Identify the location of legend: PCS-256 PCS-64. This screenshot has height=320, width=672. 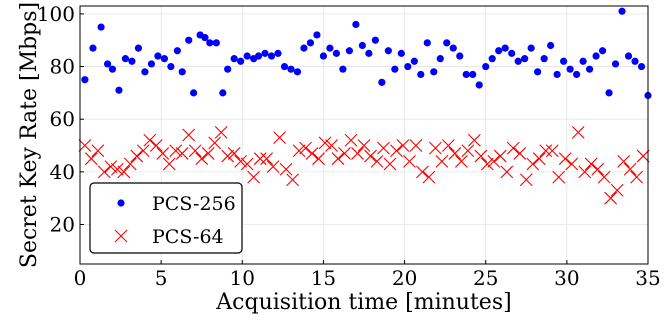
(166, 218).